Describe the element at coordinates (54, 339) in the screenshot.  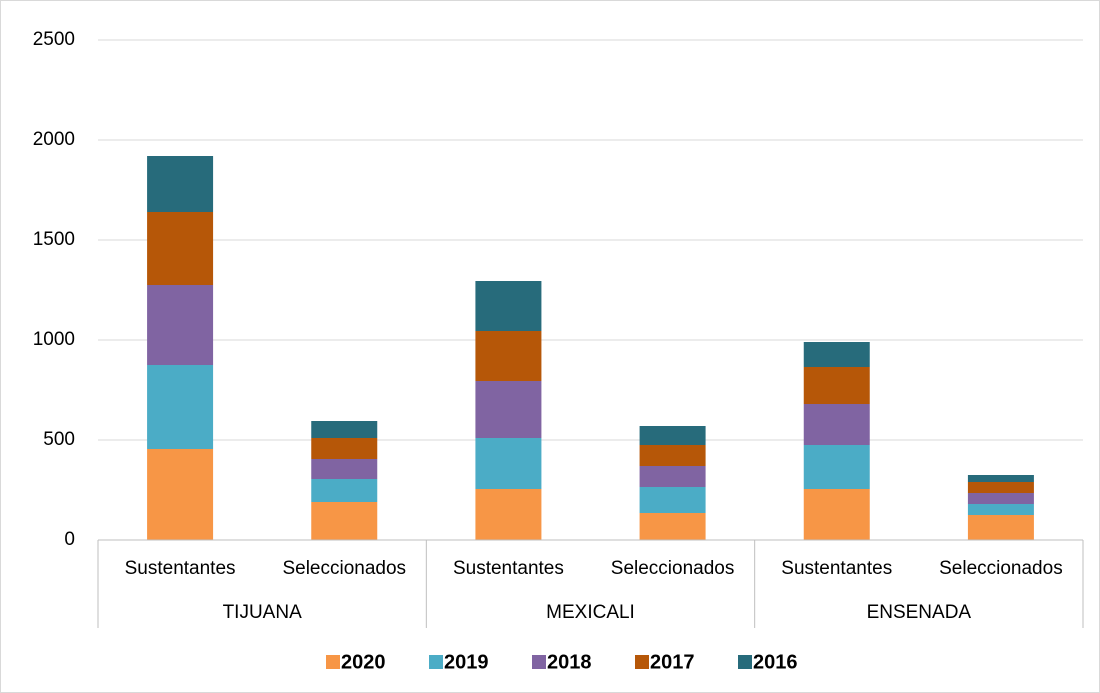
I see `y-tick-label: 1000` at that location.